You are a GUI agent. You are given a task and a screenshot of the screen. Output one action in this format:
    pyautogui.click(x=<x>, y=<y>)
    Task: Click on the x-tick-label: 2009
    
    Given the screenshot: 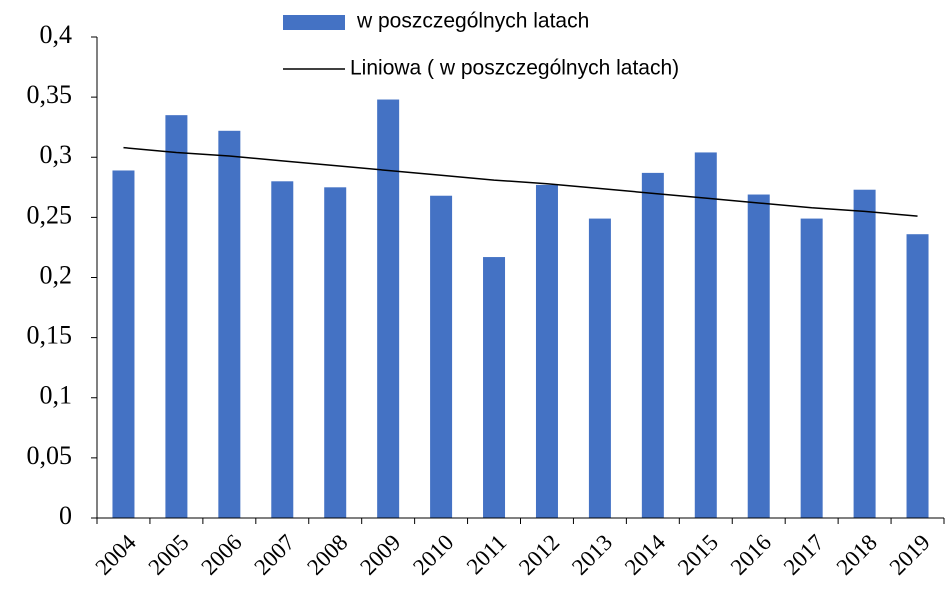 What is the action you would take?
    pyautogui.click(x=380, y=555)
    